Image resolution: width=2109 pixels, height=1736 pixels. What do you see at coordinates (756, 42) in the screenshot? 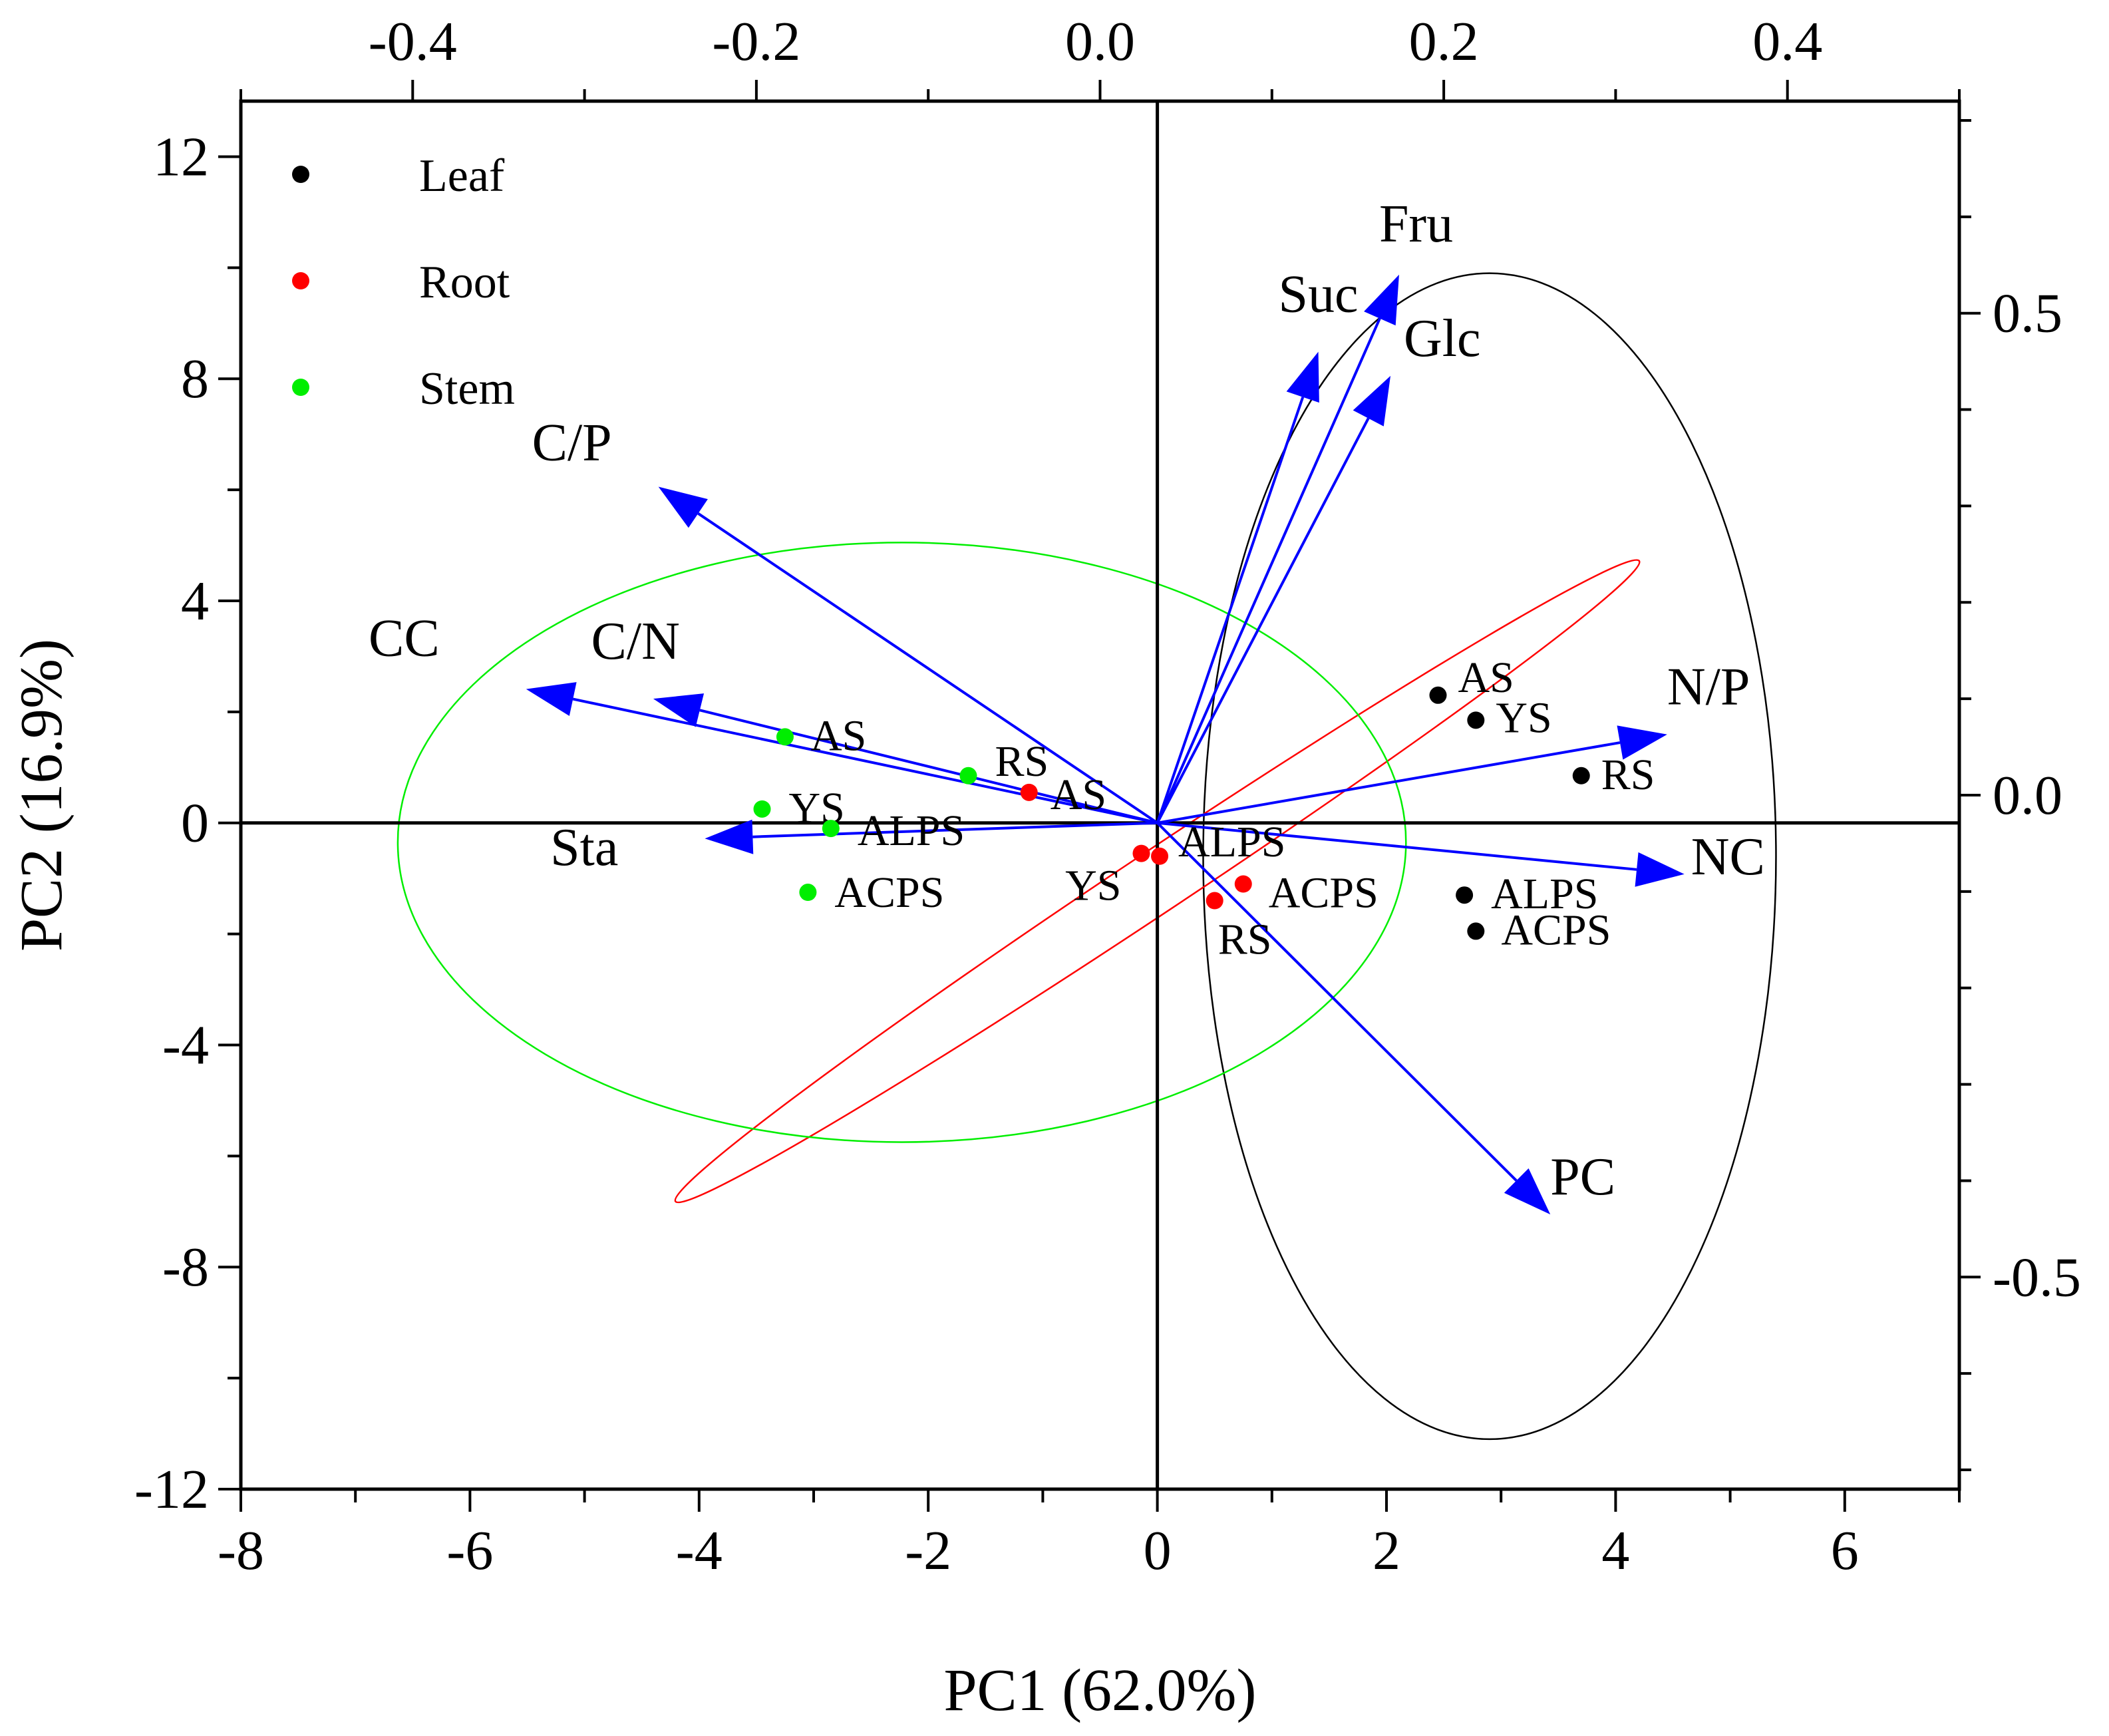
I see `top-tick-label: -0.2` at bounding box center [756, 42].